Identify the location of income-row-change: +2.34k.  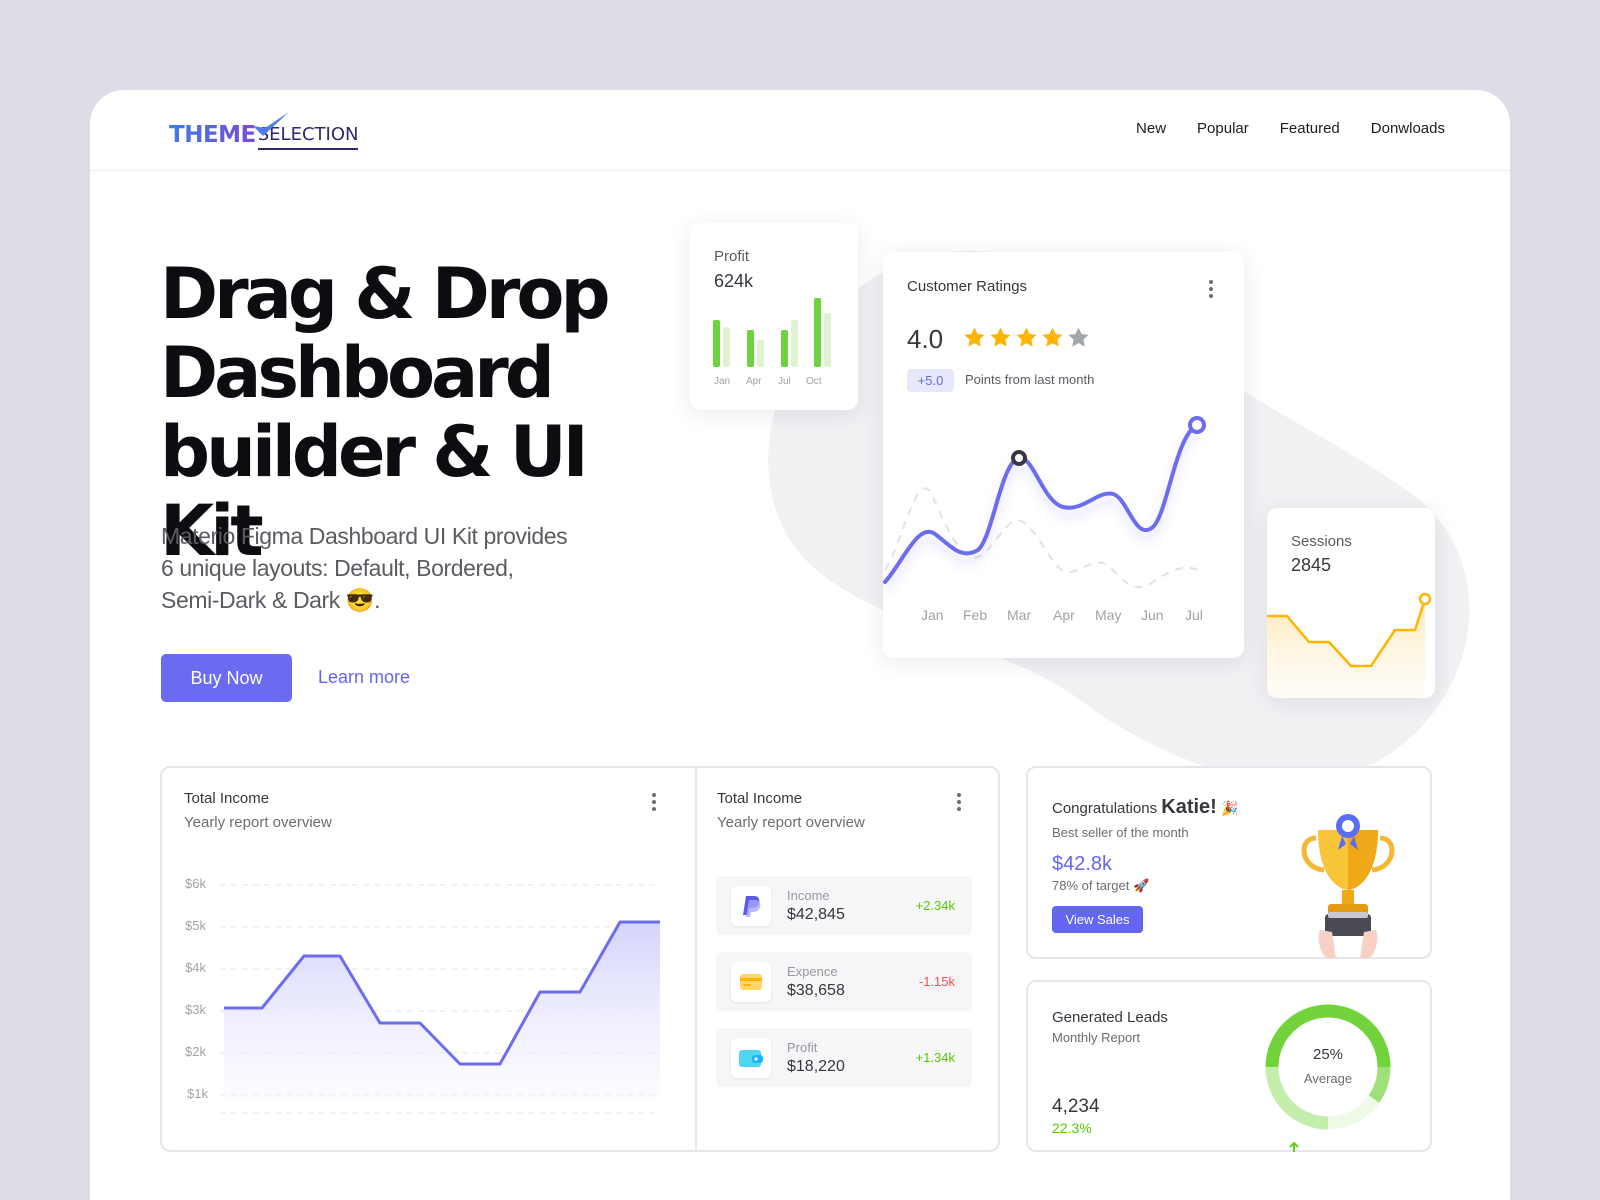
(935, 905).